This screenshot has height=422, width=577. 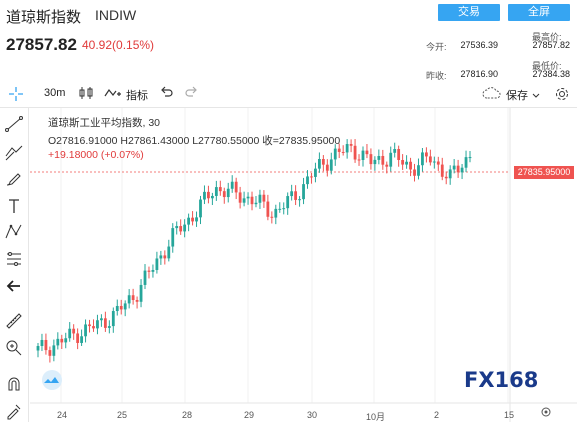 What do you see at coordinates (14, 259) in the screenshot?
I see `prediction-tool-icon` at bounding box center [14, 259].